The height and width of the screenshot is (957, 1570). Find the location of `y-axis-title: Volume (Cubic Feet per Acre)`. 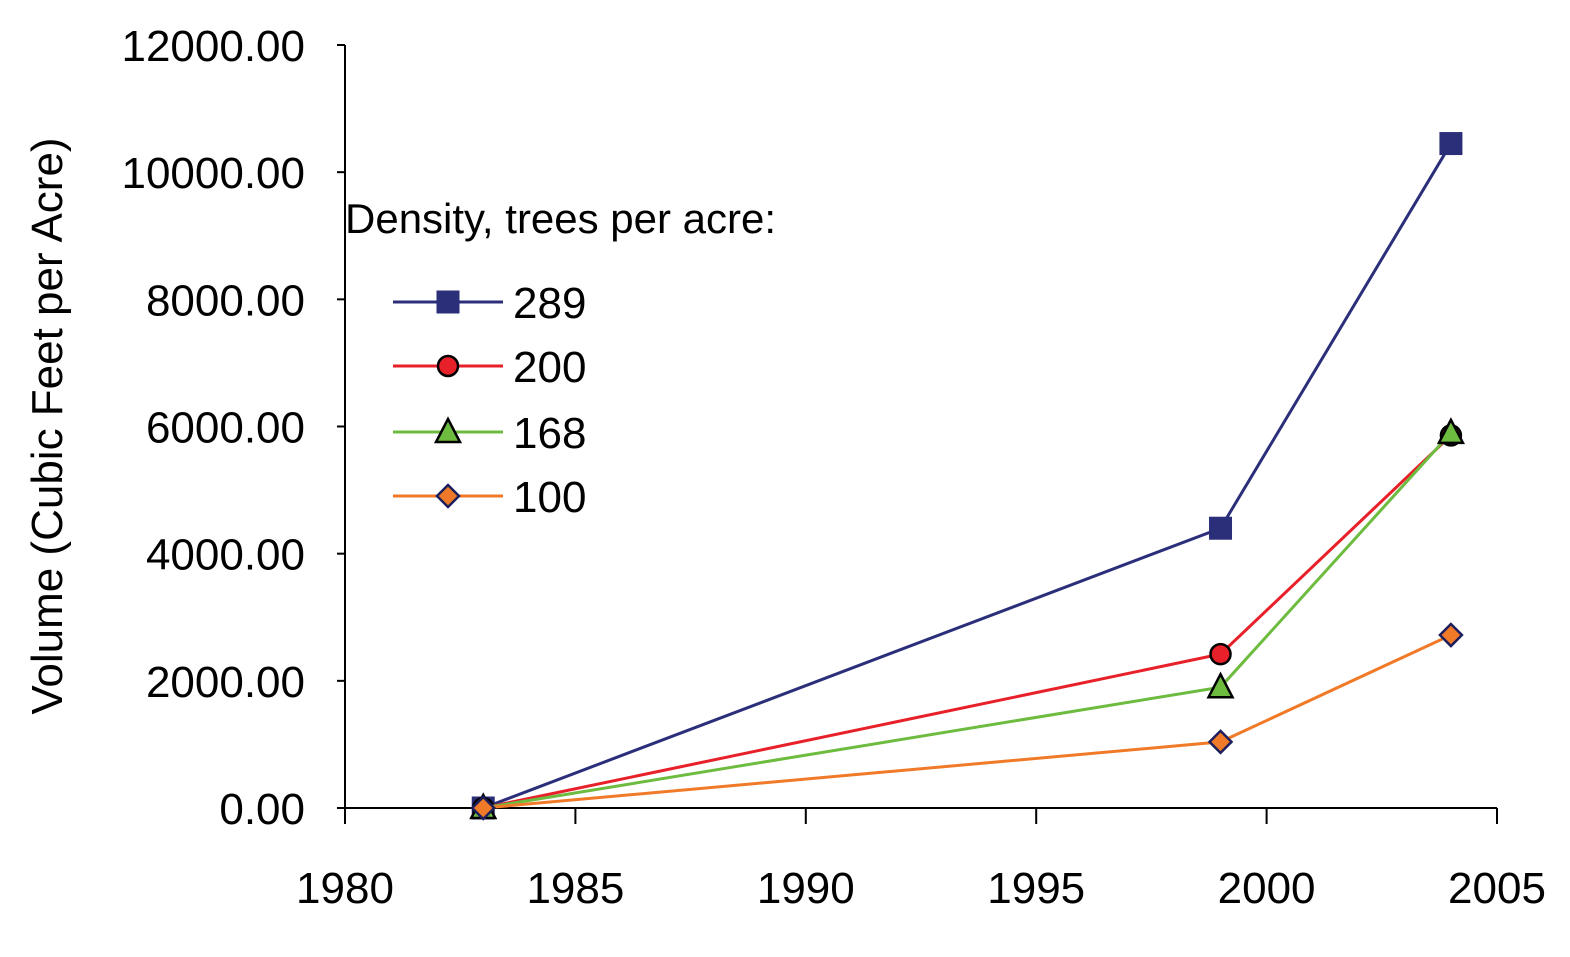

y-axis-title: Volume (Cubic Feet per Acre) is located at coordinates (47, 425).